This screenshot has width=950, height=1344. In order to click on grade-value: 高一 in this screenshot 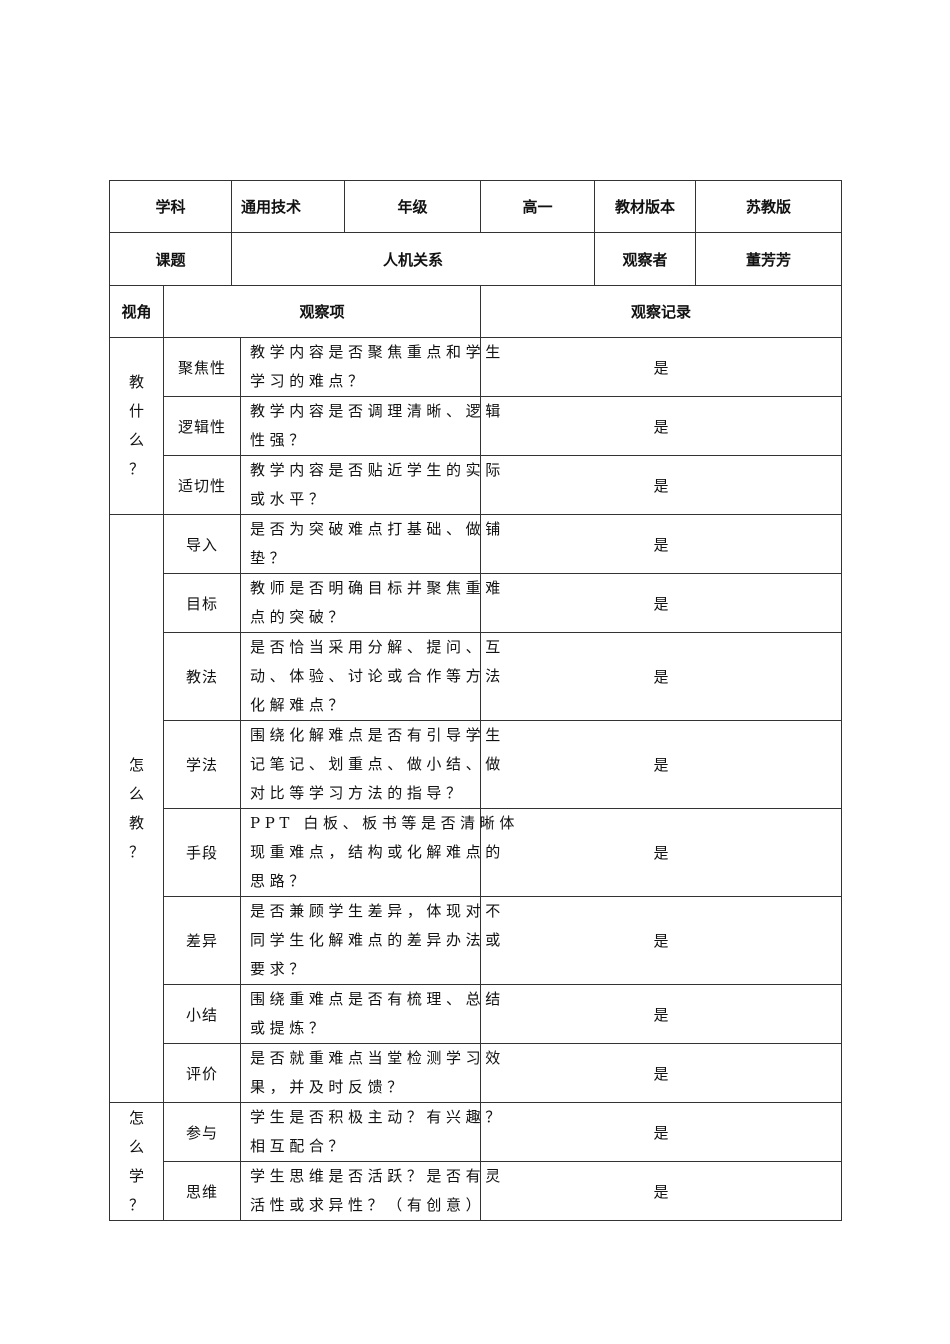, I will do `click(538, 206)`.